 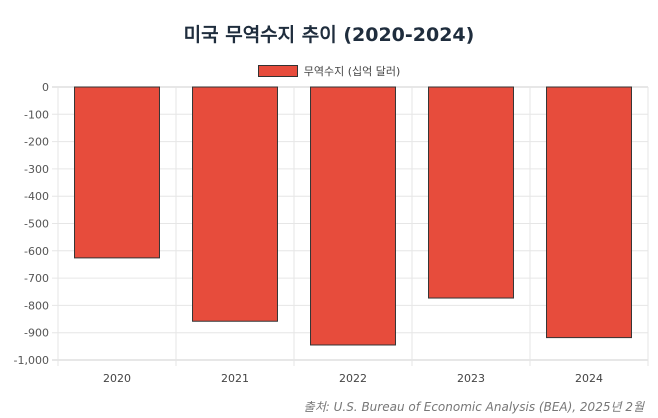 I want to click on x-tick-label: 2022, so click(x=353, y=378).